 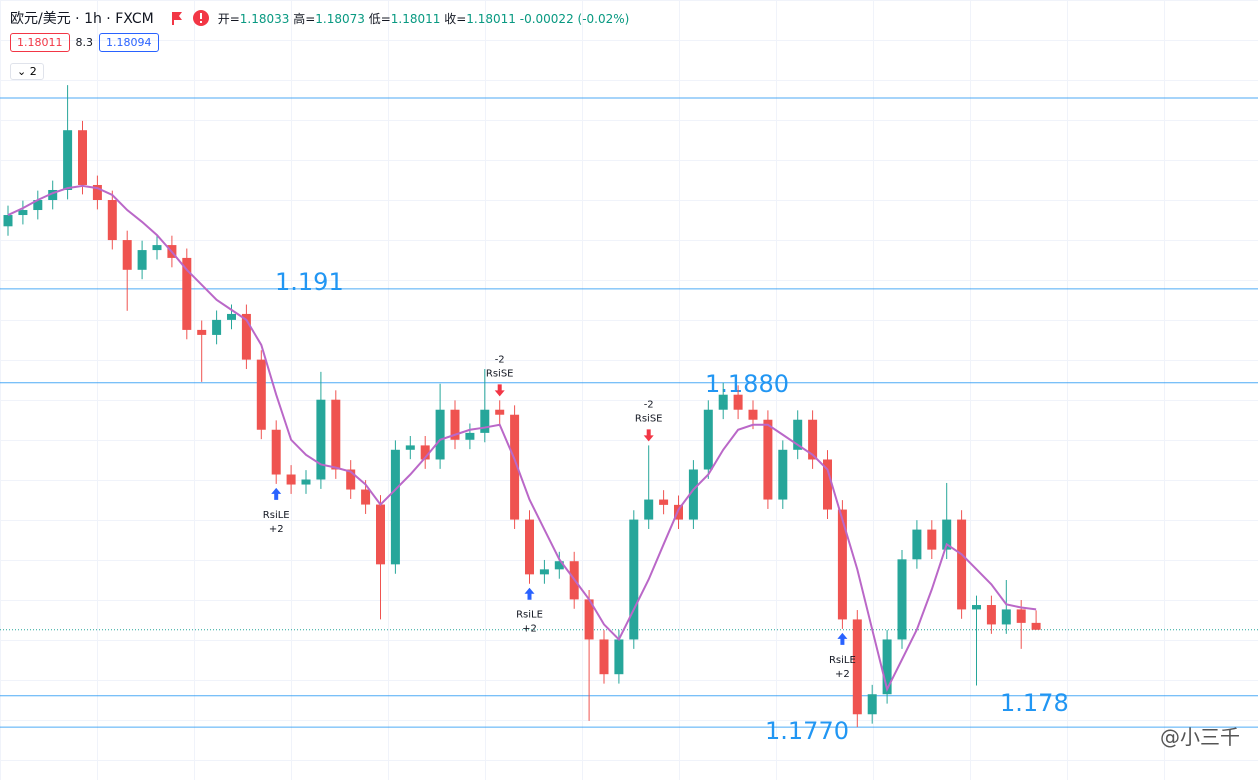 What do you see at coordinates (340, 18) in the screenshot?
I see `high-value: 1.18073` at bounding box center [340, 18].